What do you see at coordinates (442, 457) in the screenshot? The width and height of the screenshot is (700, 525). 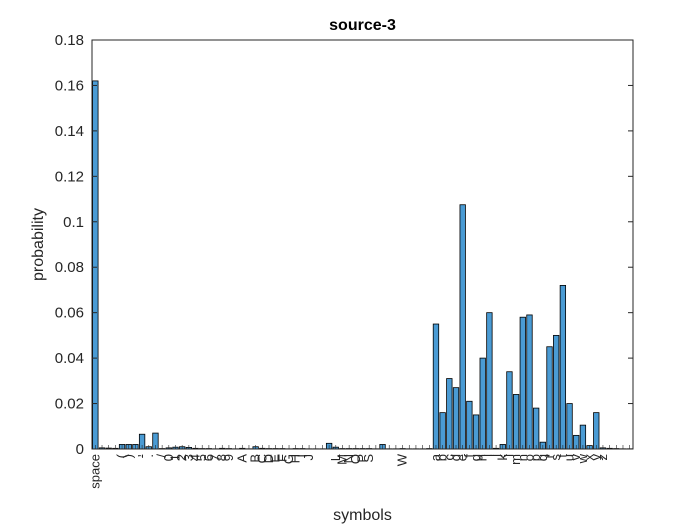 I see `x-tick-label: b` at bounding box center [442, 457].